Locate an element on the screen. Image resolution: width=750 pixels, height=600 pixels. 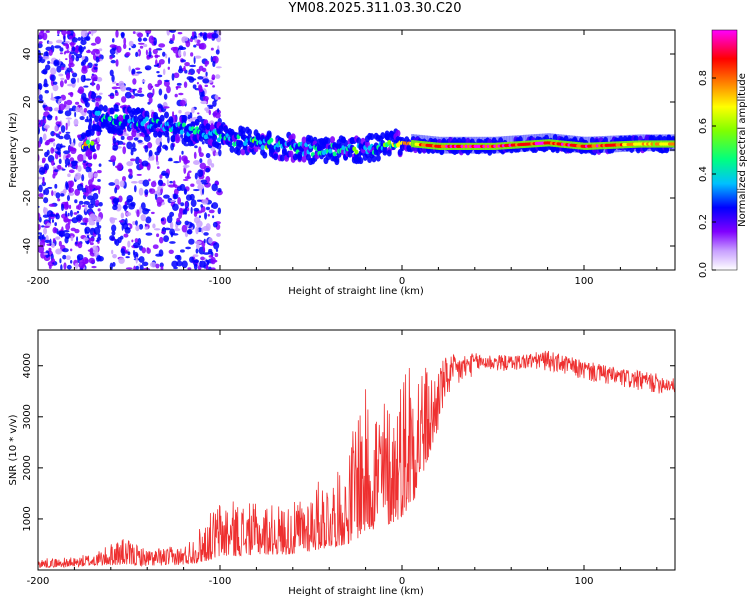
y-tick-label: 4000 is located at coordinates (27, 365).